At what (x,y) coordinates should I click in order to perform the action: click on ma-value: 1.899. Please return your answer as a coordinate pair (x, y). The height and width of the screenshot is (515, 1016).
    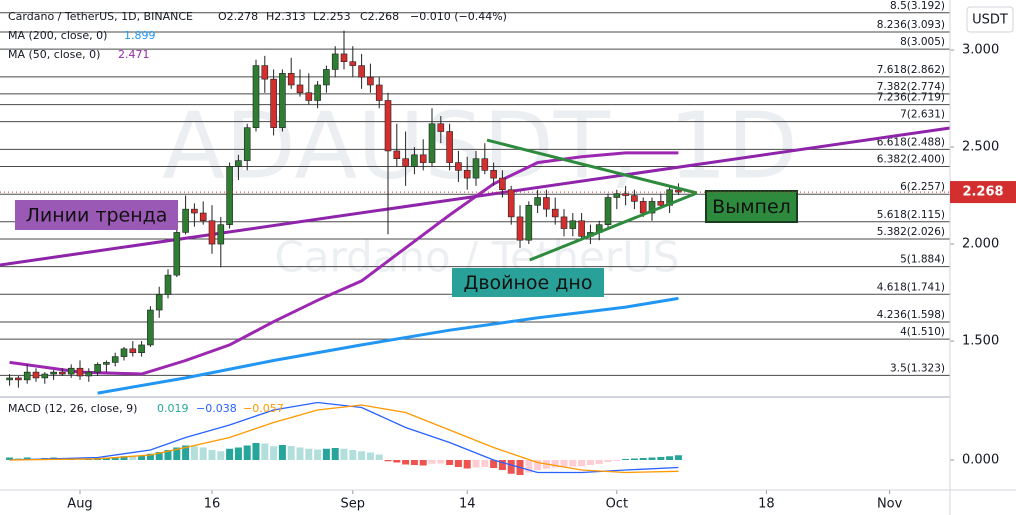
    Looking at the image, I should click on (140, 35).